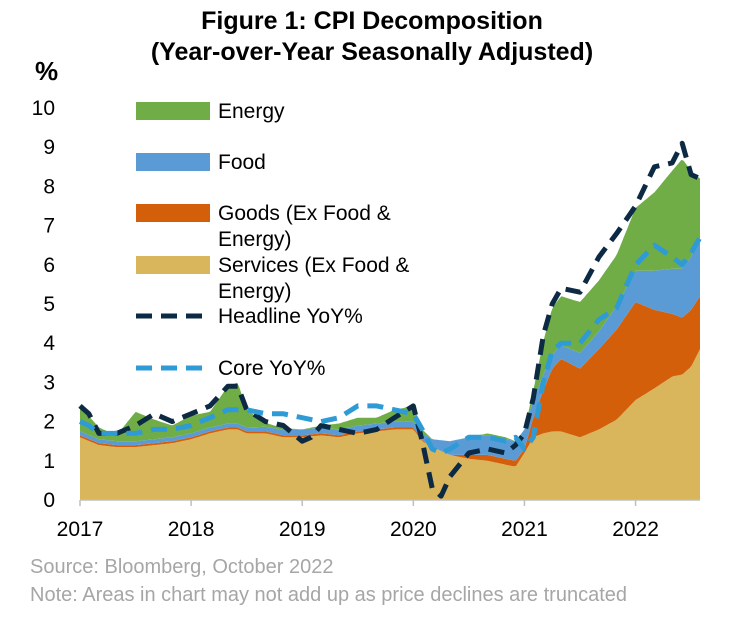  What do you see at coordinates (182, 567) in the screenshot?
I see `source-note: Source: Bloomberg, October 2022` at bounding box center [182, 567].